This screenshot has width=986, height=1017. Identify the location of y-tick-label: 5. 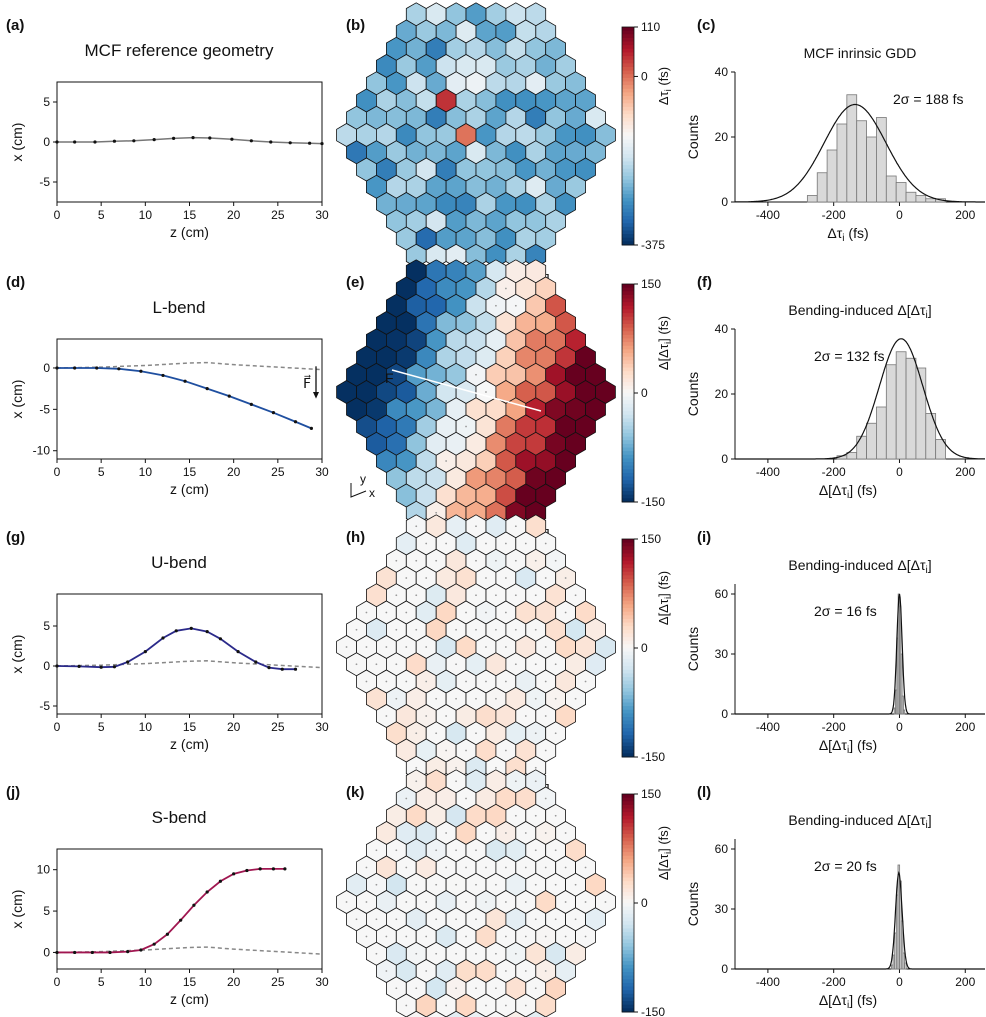
(46, 102).